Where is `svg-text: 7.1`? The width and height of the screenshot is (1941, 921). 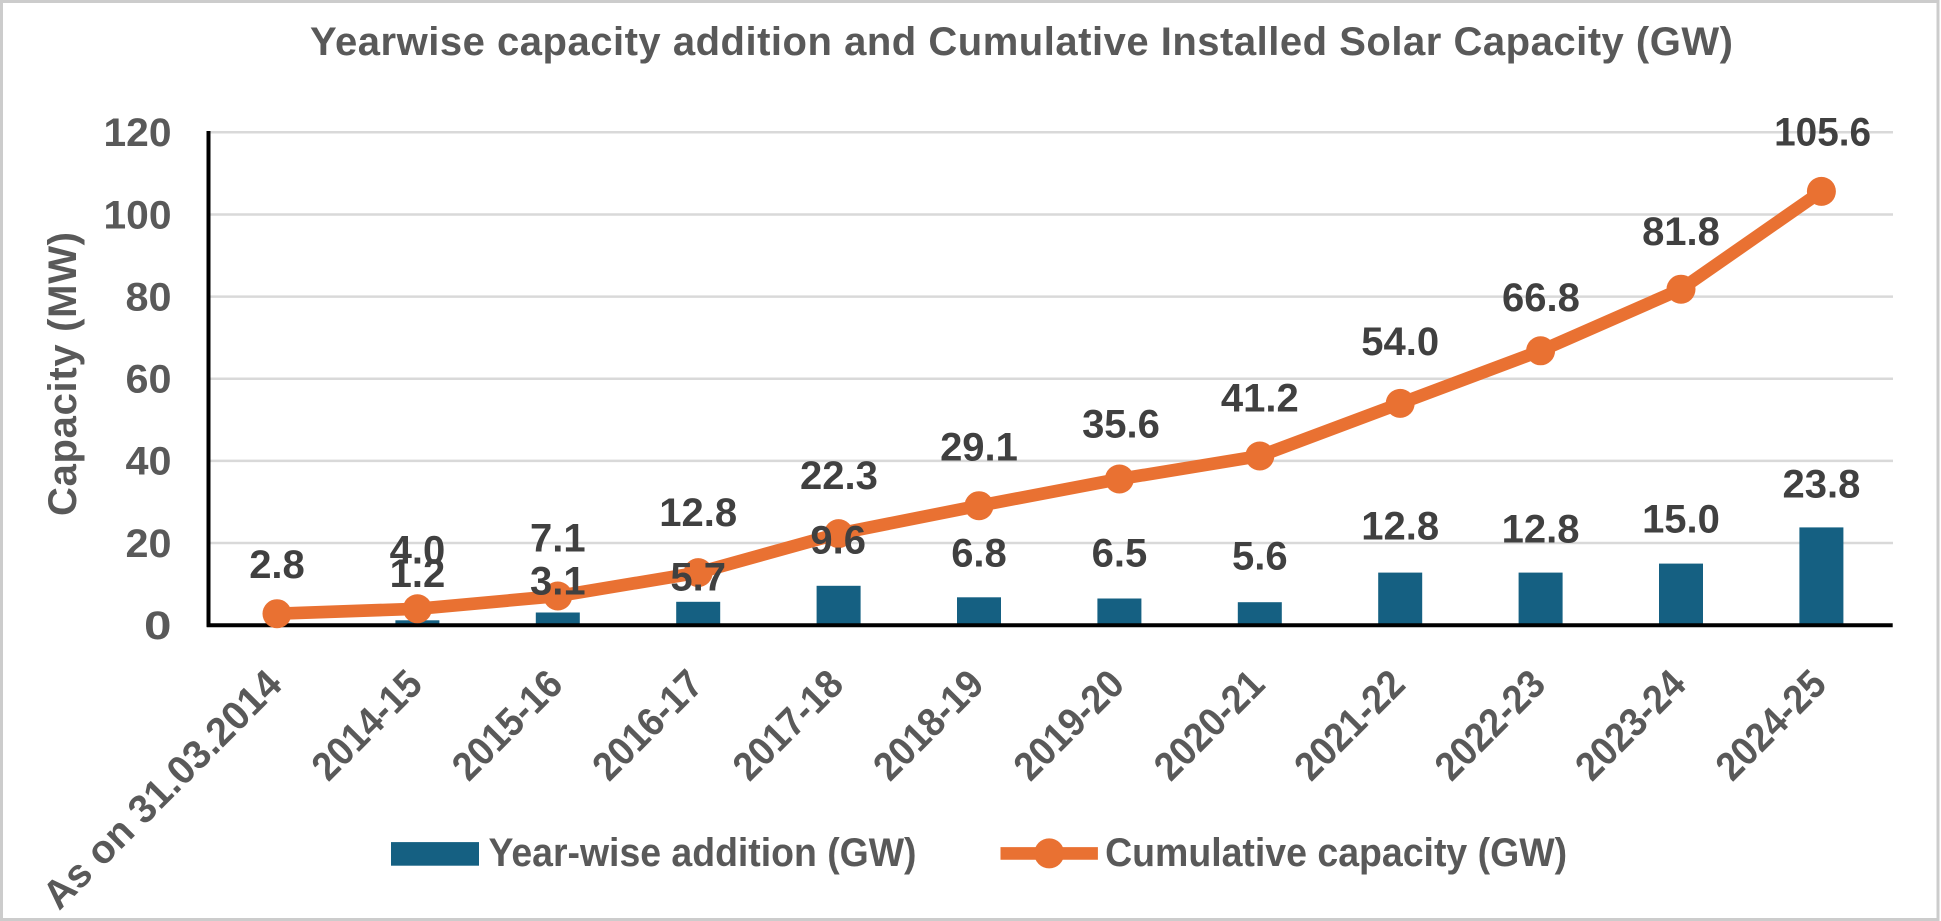
svg-text: 7.1 is located at coordinates (558, 538).